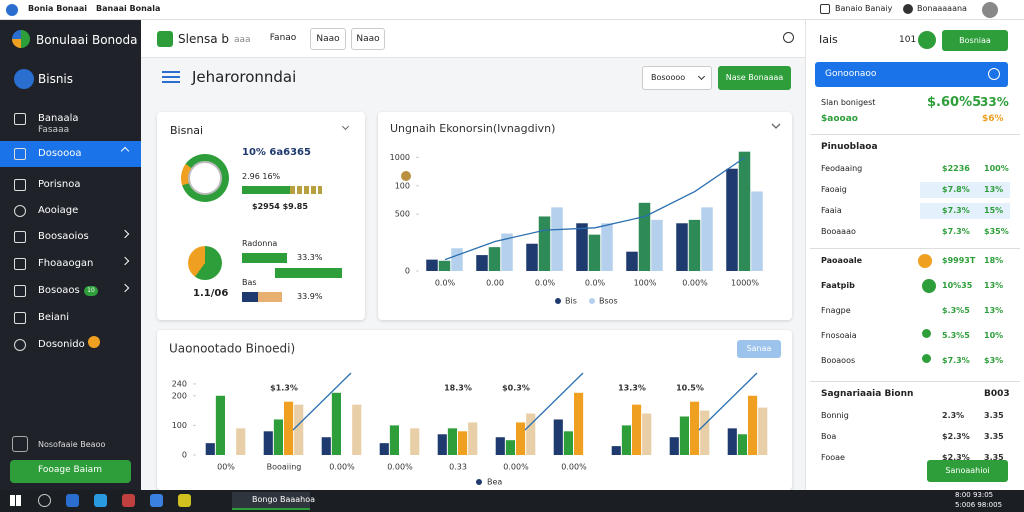  What do you see at coordinates (926, 333) in the screenshot?
I see `row-icon` at bounding box center [926, 333].